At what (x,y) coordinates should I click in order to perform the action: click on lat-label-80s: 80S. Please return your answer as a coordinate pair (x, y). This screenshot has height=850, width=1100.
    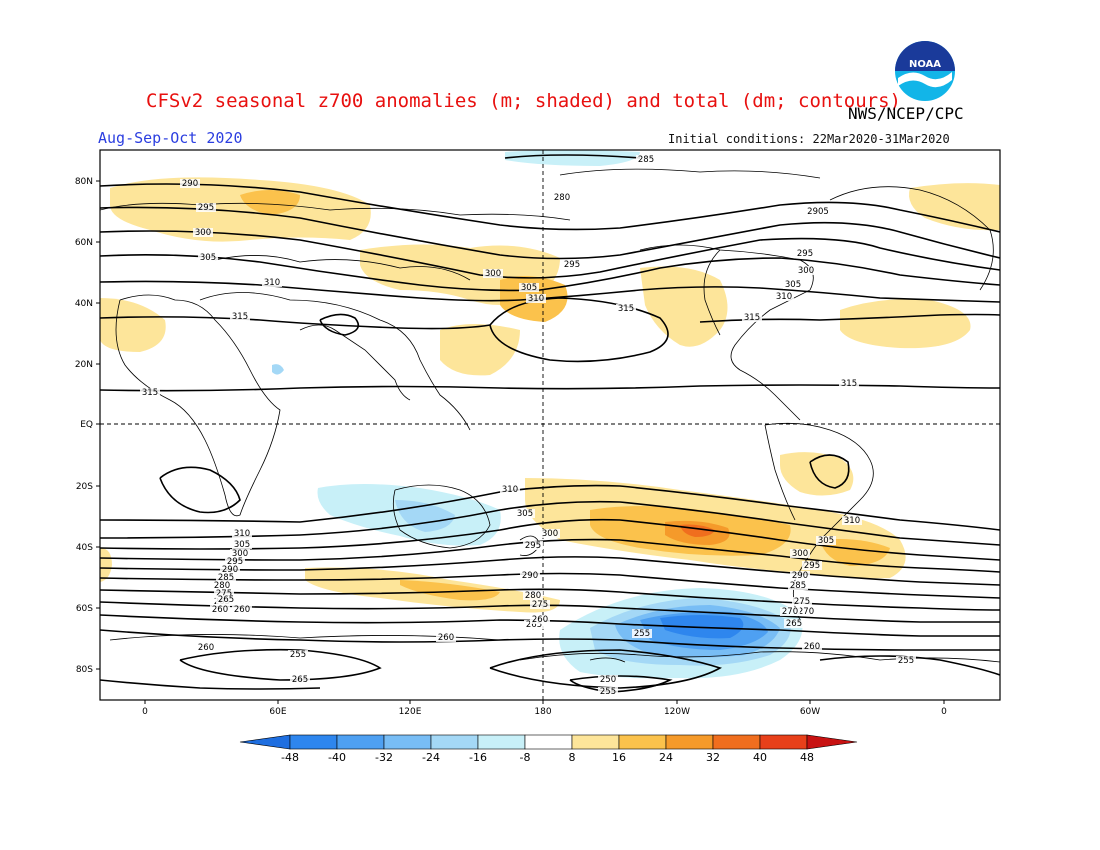
    Looking at the image, I should click on (84, 670).